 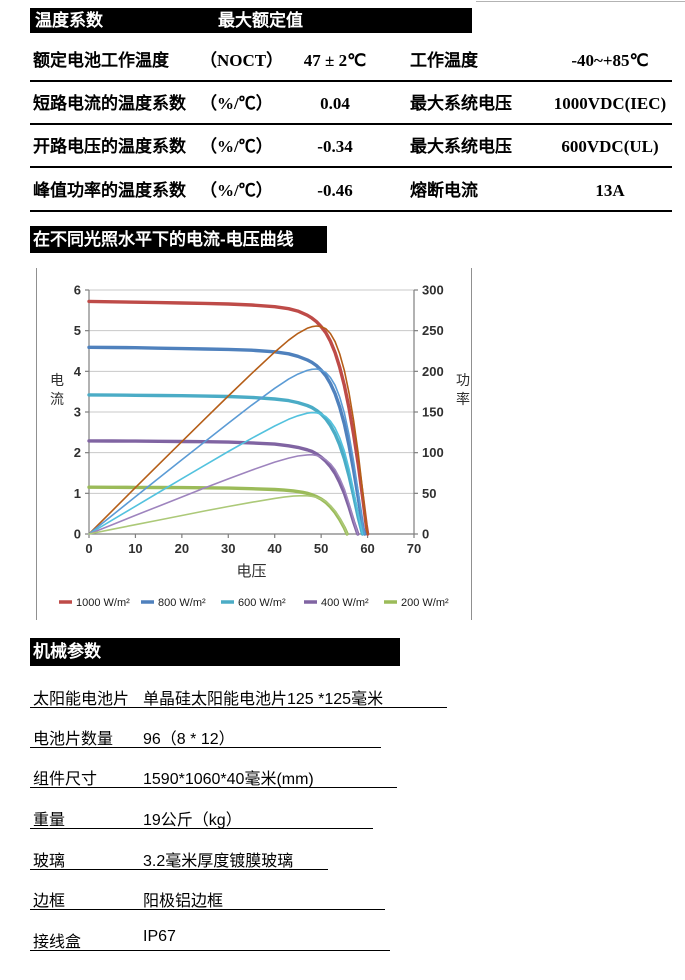 What do you see at coordinates (425, 603) in the screenshot?
I see `legend-label-200: 200 W/m²` at bounding box center [425, 603].